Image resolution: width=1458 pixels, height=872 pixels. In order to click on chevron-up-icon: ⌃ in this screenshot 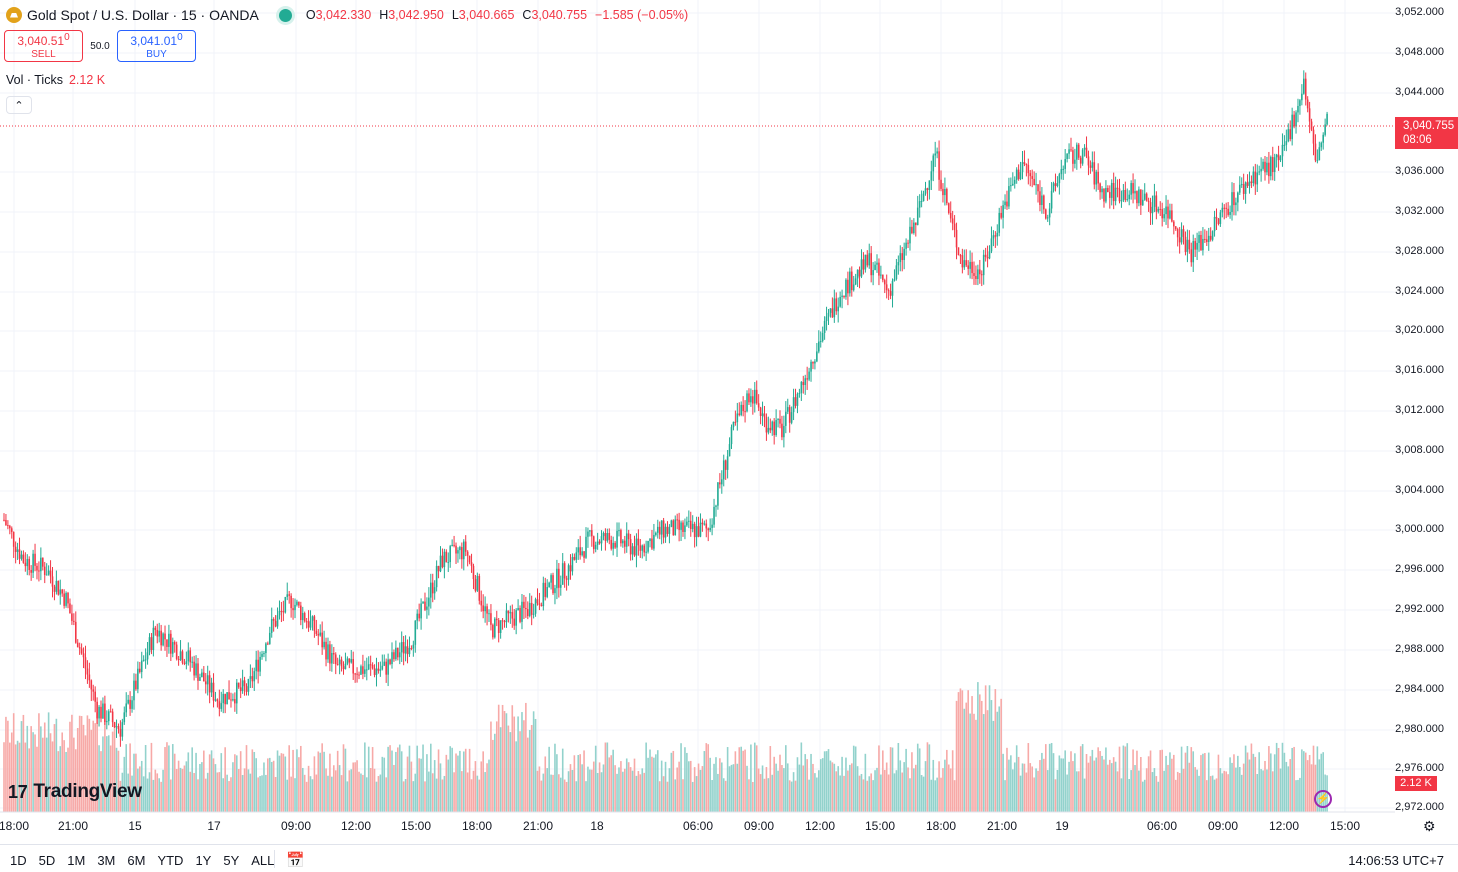, I will do `click(19, 105)`.